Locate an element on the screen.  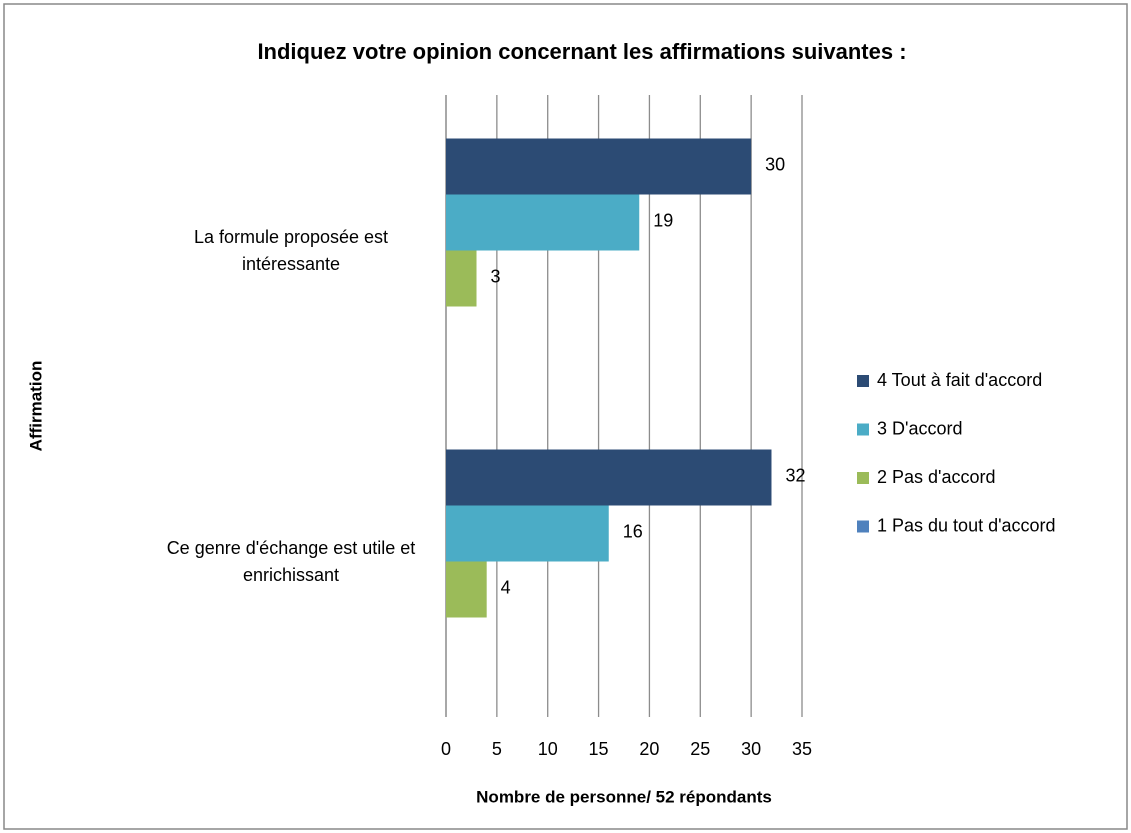
legend-label: 3 D'accord is located at coordinates (919, 428).